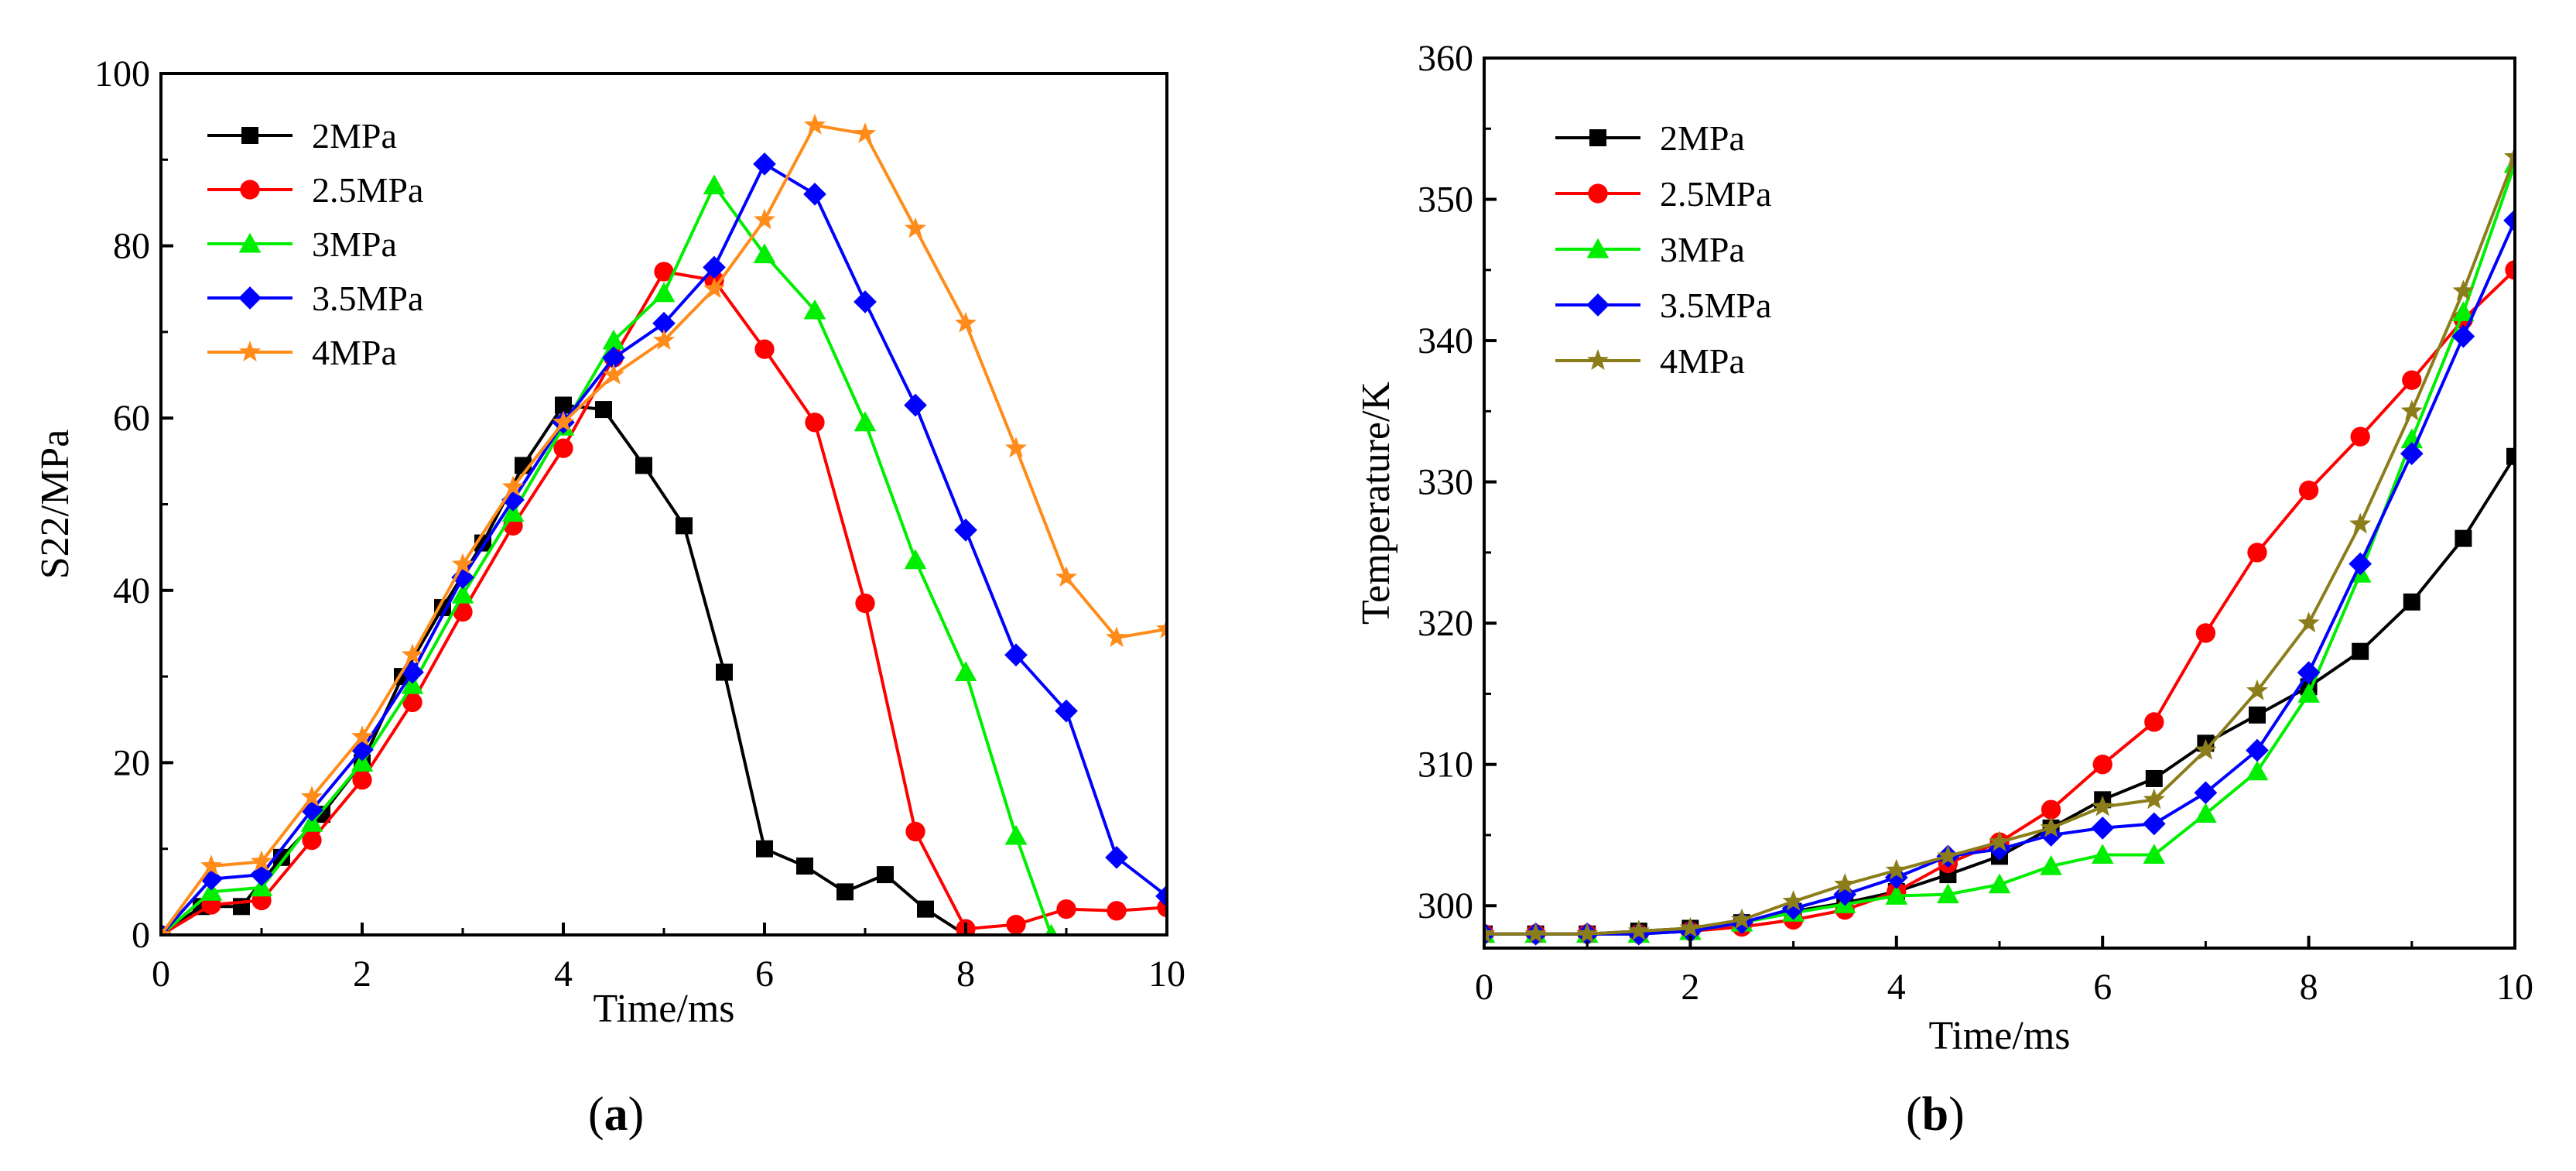 This screenshot has height=1171, width=2576. I want to click on legend-item: 4MPa, so click(302, 352).